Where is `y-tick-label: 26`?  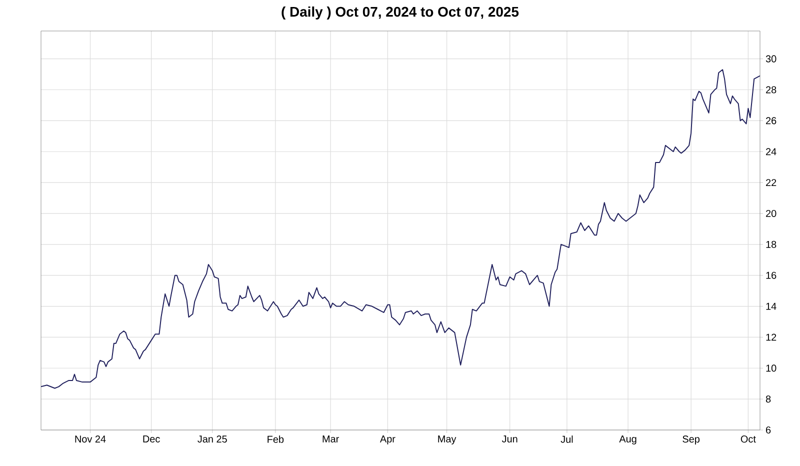
y-tick-label: 26 is located at coordinates (771, 120).